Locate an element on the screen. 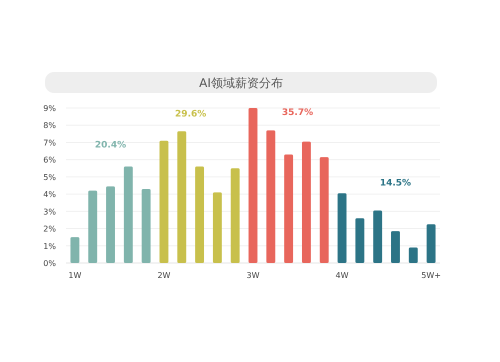 The image size is (500, 362). y-tick-label: 6% is located at coordinates (49, 160).